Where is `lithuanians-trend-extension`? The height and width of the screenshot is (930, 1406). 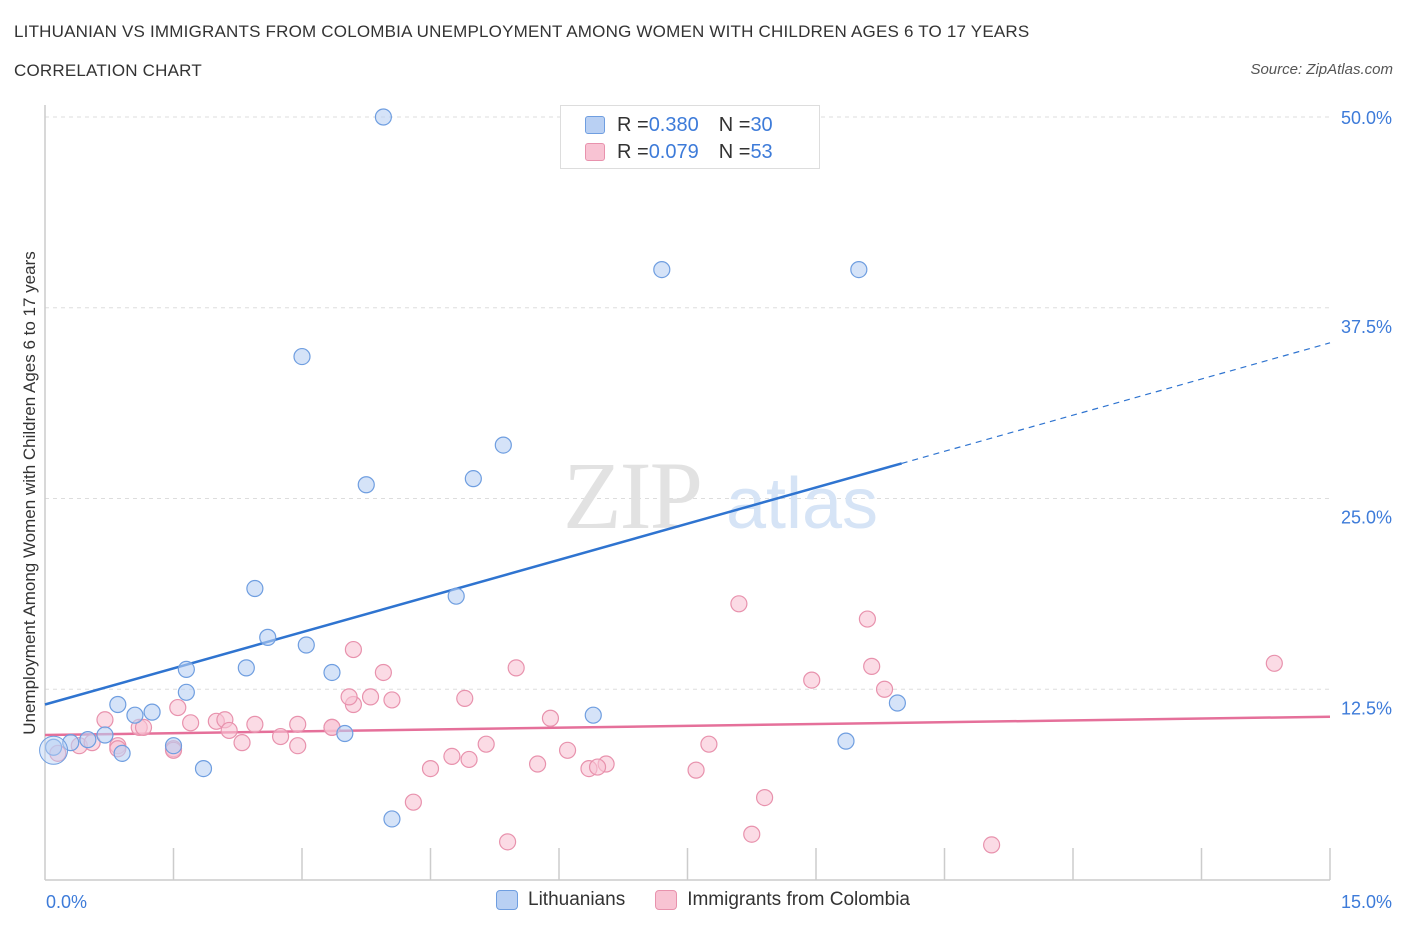 lithuanians-trend-extension is located at coordinates (1116, 403).